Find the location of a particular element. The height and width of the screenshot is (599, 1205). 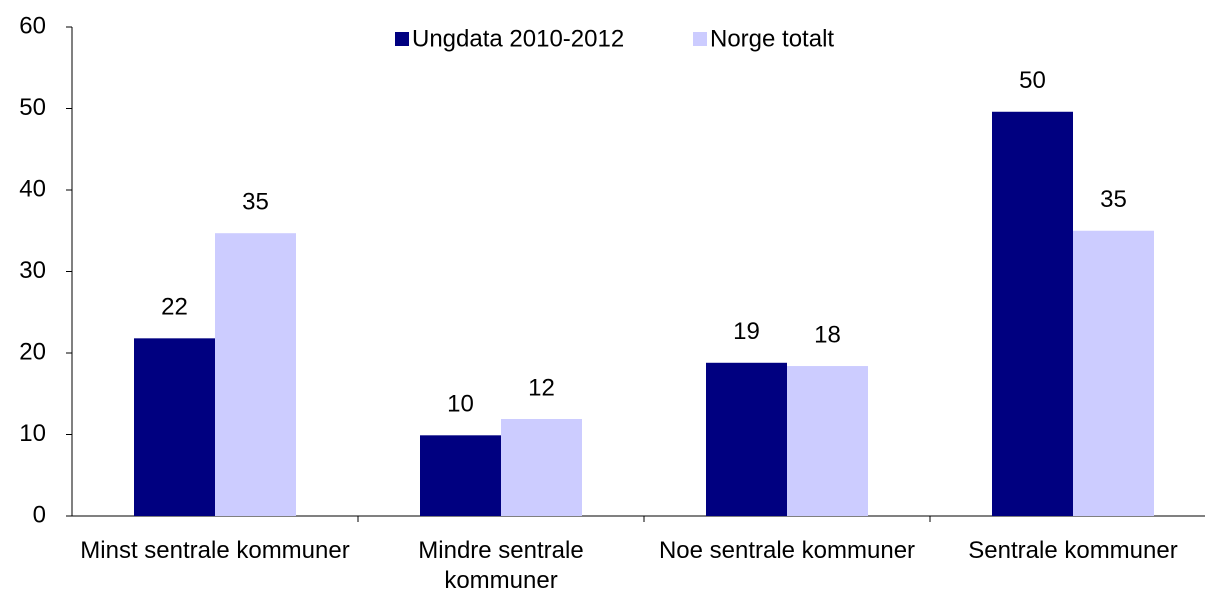

y-tick-label: 0 is located at coordinates (39, 514).